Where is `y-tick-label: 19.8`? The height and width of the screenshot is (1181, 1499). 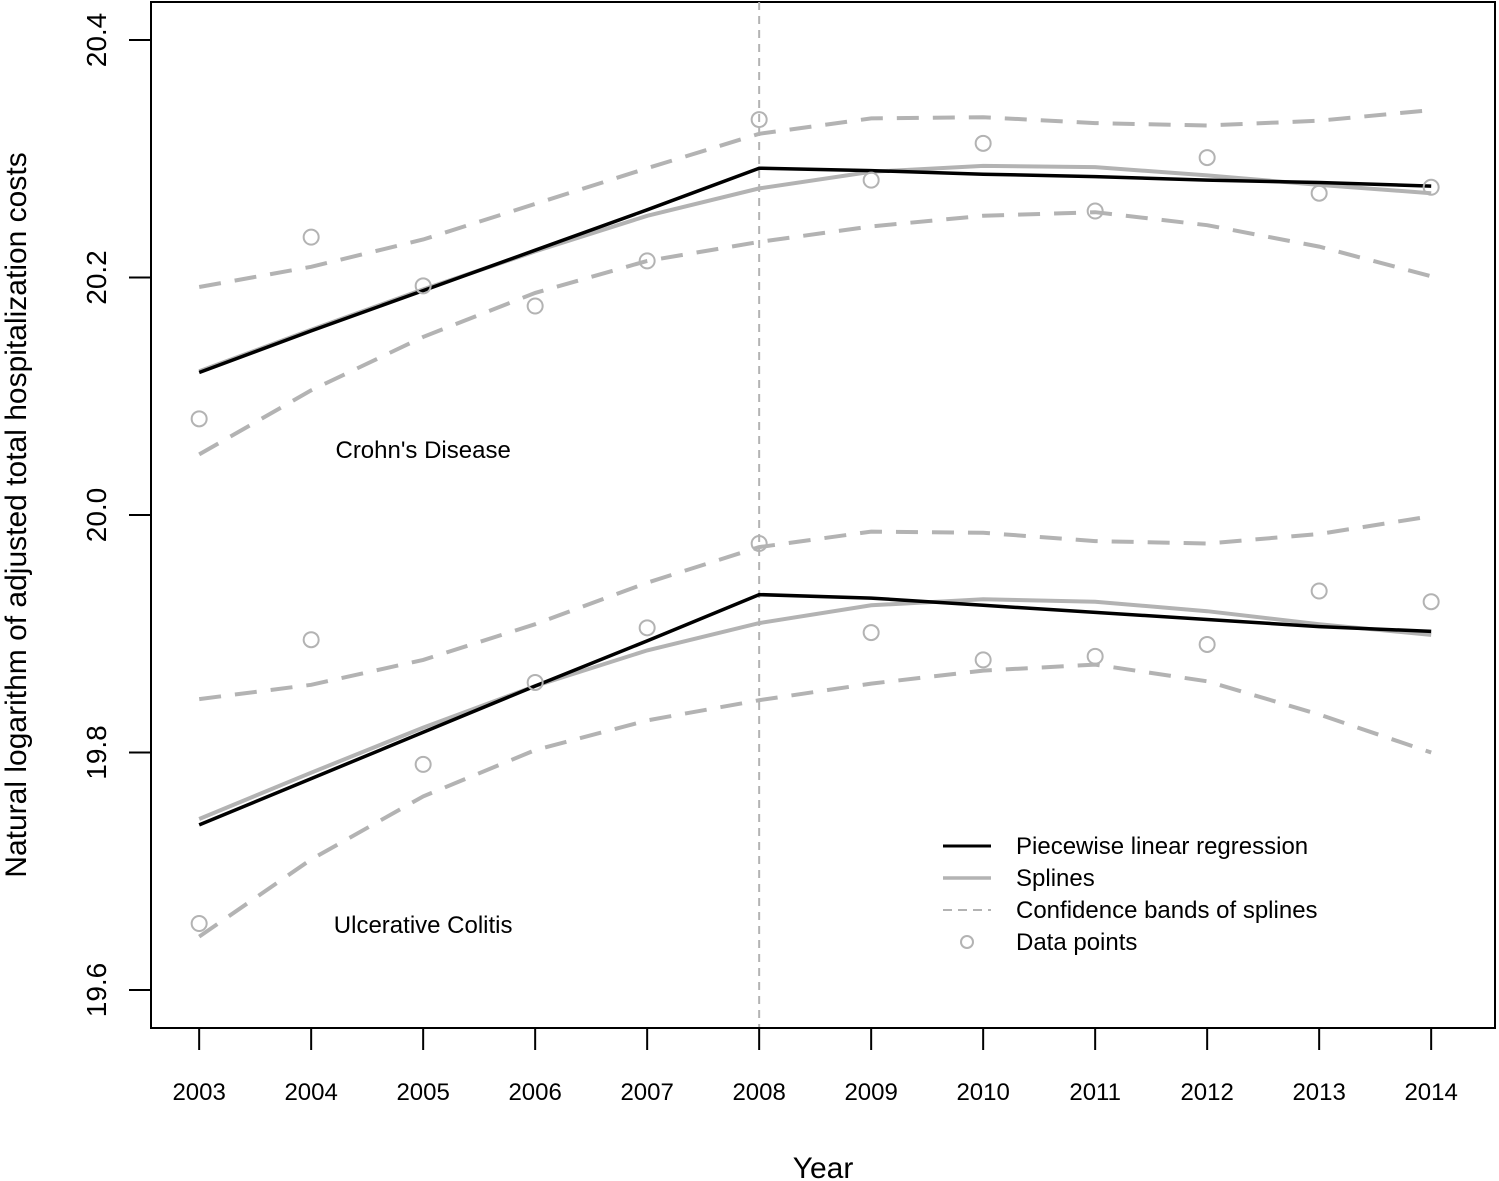
y-tick-label: 19.8 is located at coordinates (96, 752).